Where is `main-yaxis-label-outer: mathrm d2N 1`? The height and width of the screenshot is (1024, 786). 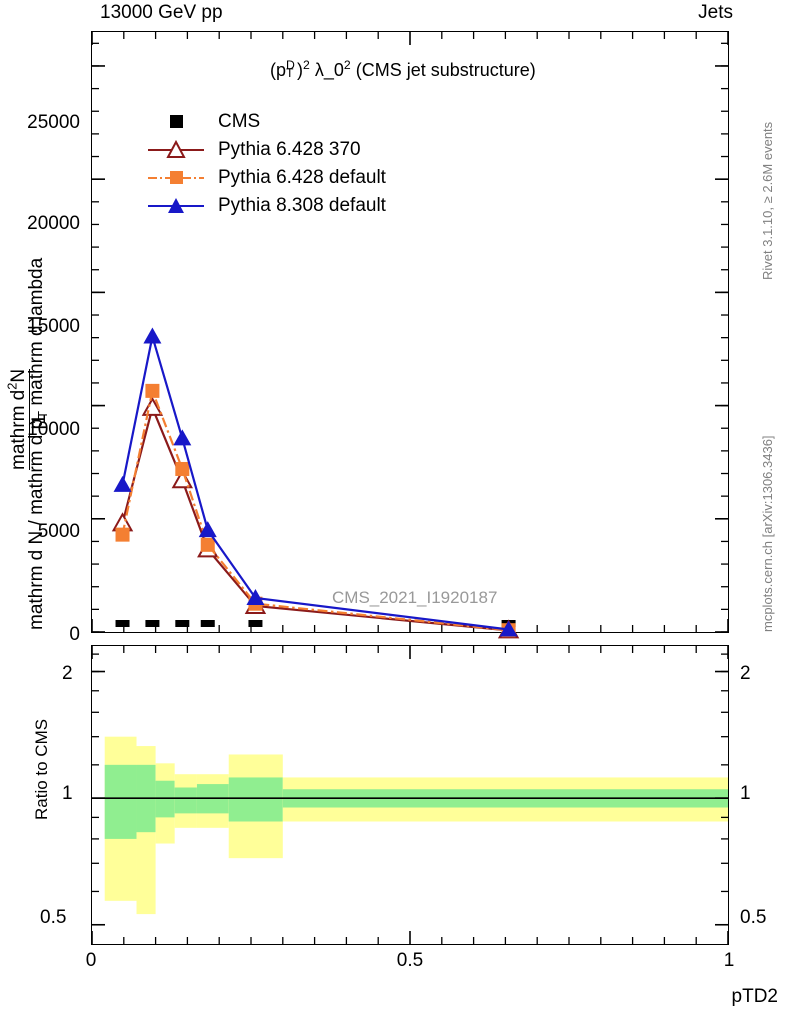 main-yaxis-label-outer: mathrm d2N 1 is located at coordinates (28, 419).